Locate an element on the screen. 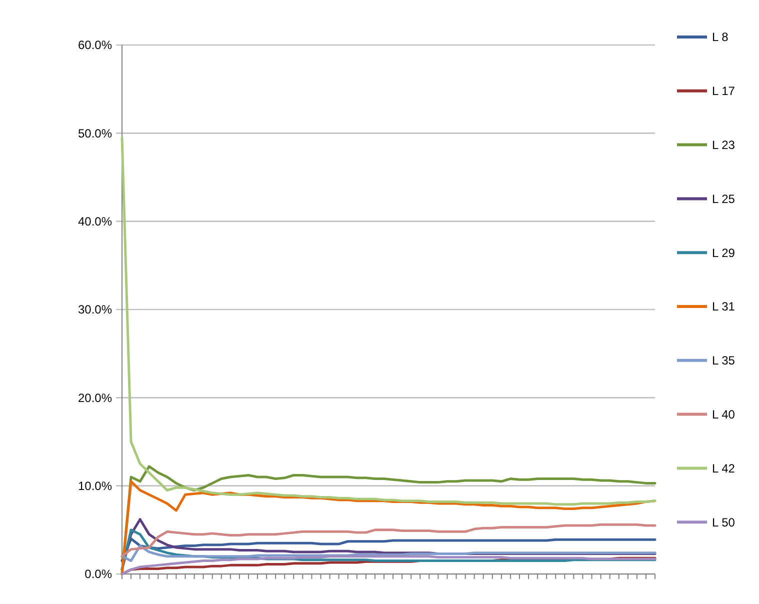  legend-label: L 17 is located at coordinates (724, 91).